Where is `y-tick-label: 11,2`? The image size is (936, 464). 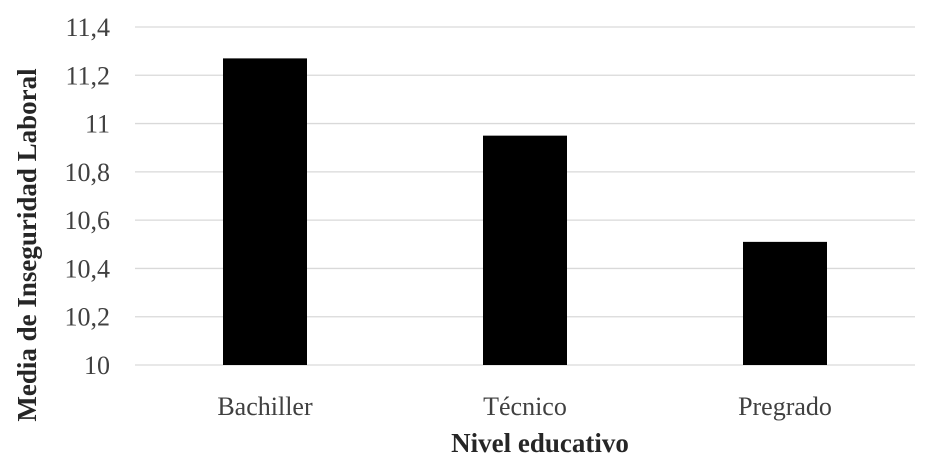
y-tick-label: 11,2 is located at coordinates (87, 75).